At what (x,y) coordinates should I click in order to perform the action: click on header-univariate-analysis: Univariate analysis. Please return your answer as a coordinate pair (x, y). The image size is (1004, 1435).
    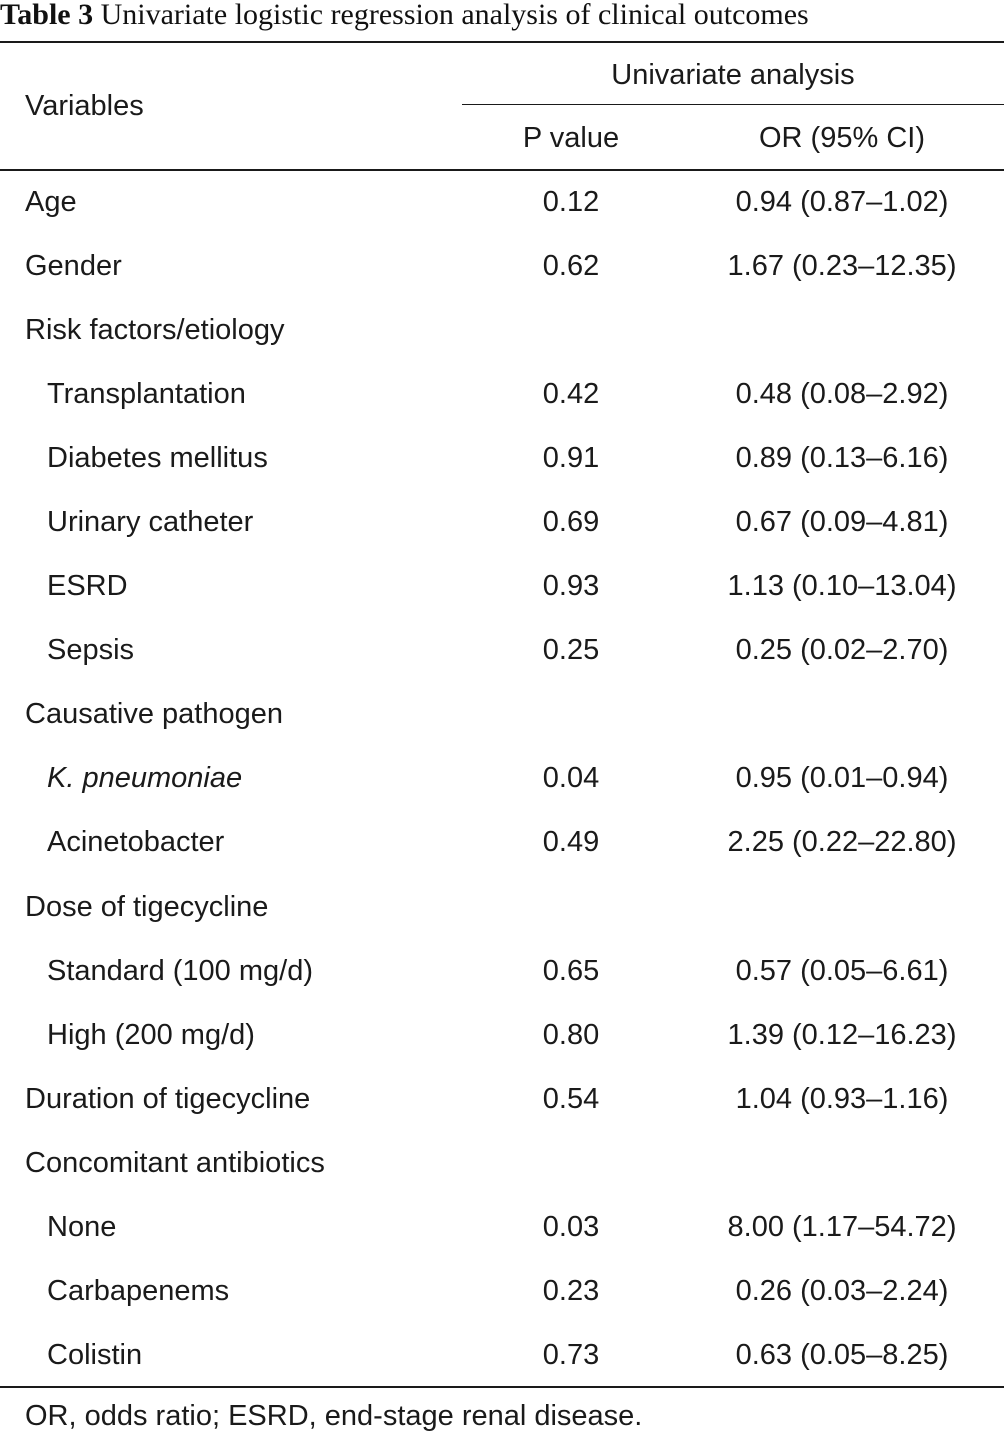
    Looking at the image, I should click on (733, 75).